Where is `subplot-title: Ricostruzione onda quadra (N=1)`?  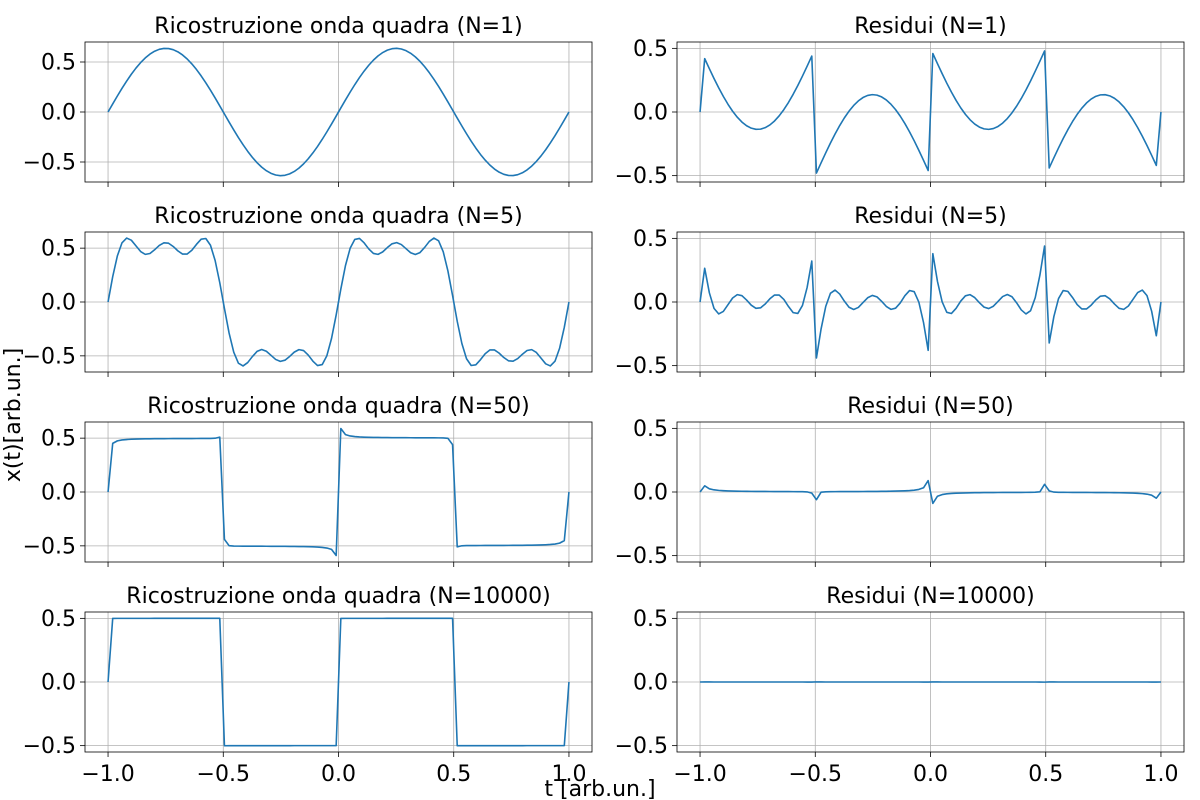
subplot-title: Ricostruzione onda quadra (N=1) is located at coordinates (338, 26).